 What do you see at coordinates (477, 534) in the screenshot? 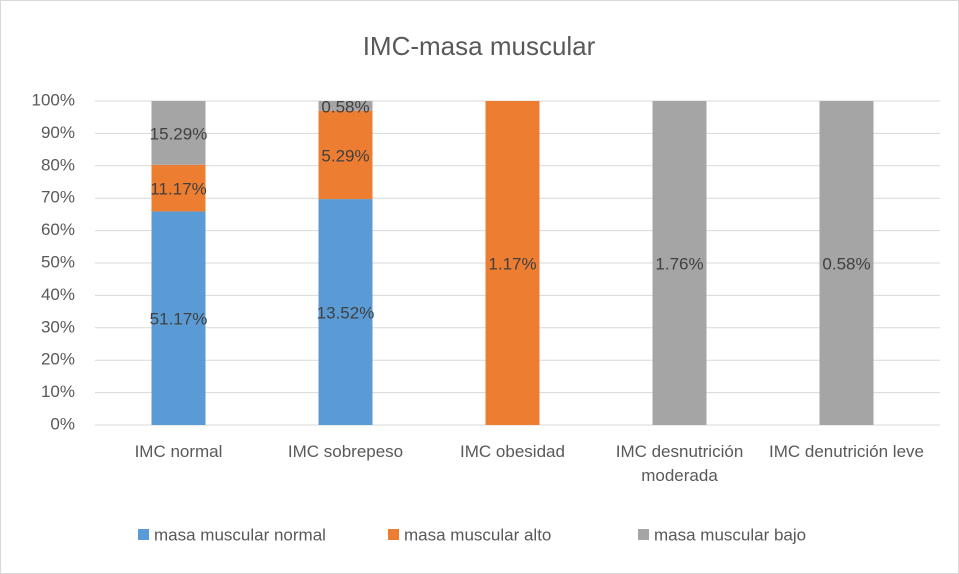
I see `legend-label: masa muscular alto` at bounding box center [477, 534].